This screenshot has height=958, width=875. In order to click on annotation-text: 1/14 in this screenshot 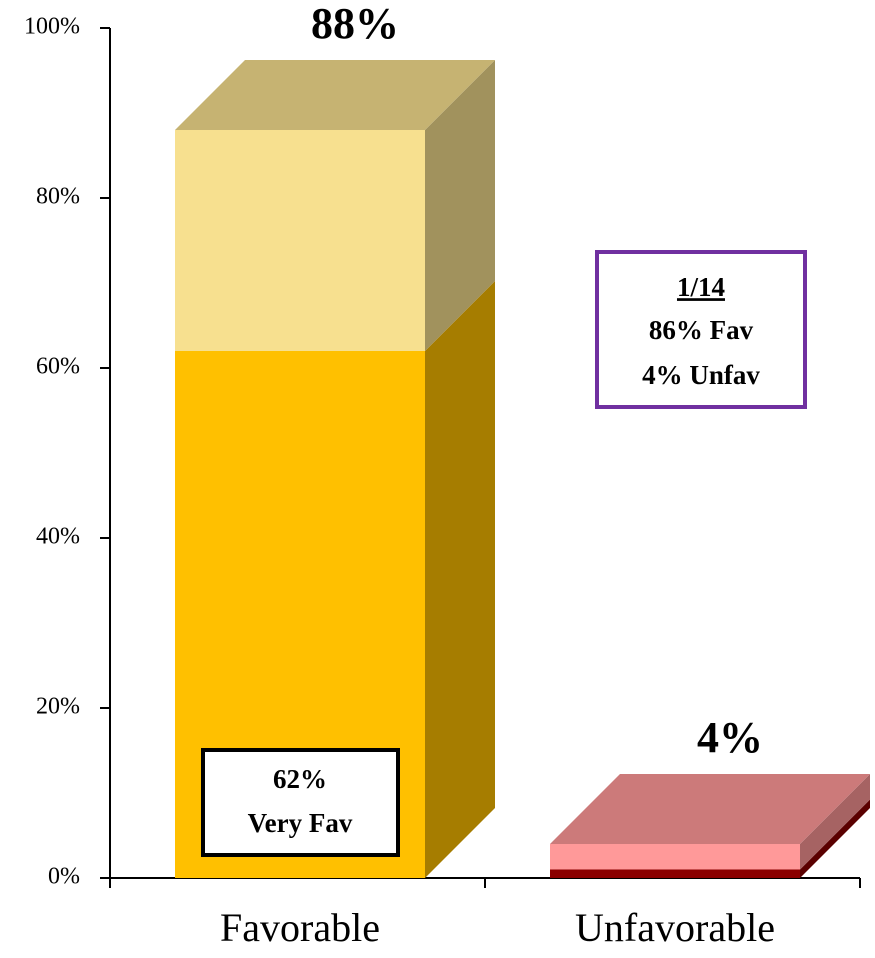, I will do `click(701, 287)`.